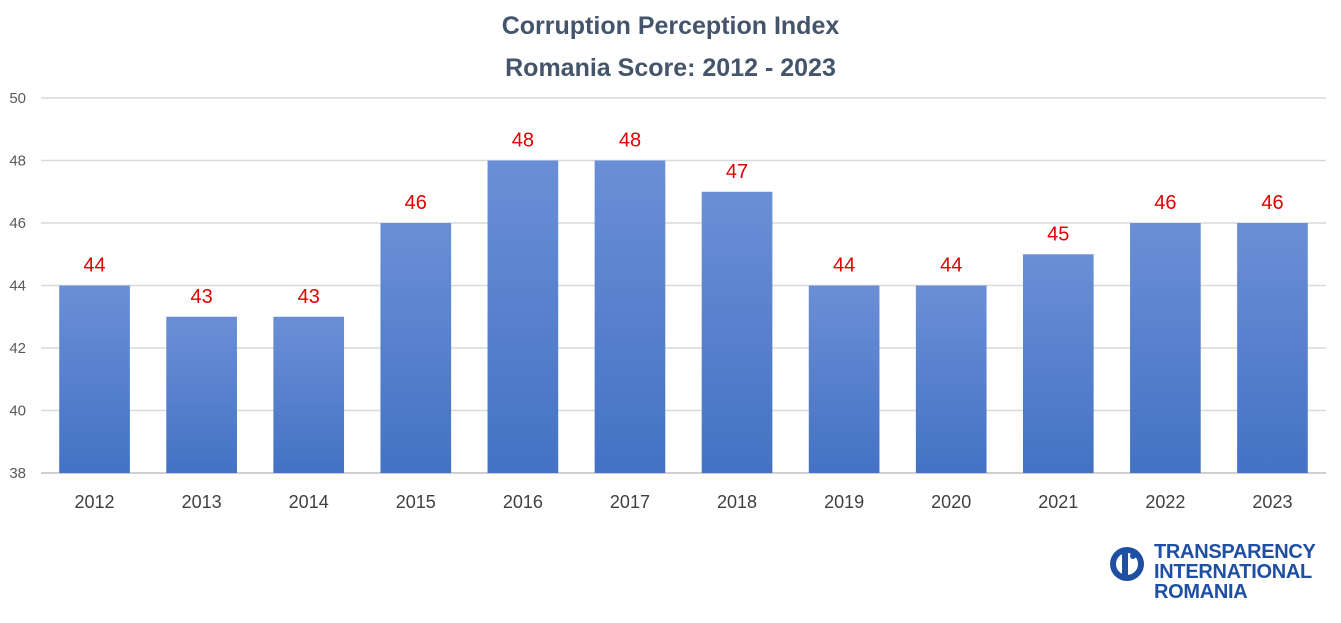 This screenshot has height=623, width=1341. What do you see at coordinates (1272, 203) in the screenshot?
I see `data-label-2023: 46` at bounding box center [1272, 203].